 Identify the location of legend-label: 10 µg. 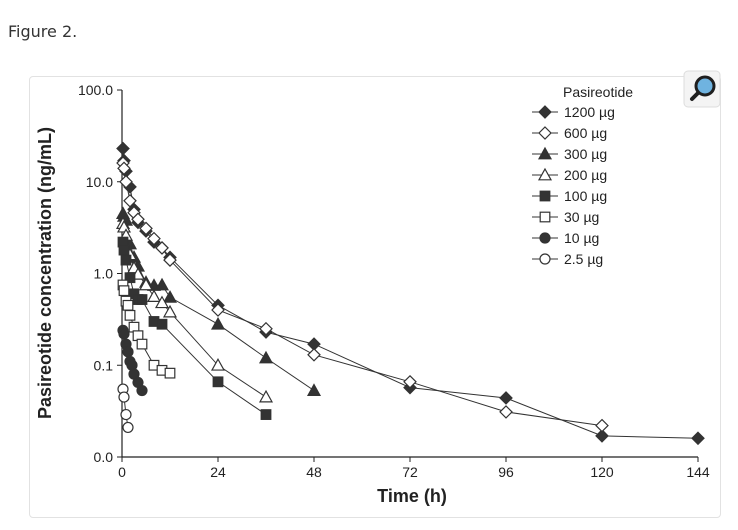
(581, 238).